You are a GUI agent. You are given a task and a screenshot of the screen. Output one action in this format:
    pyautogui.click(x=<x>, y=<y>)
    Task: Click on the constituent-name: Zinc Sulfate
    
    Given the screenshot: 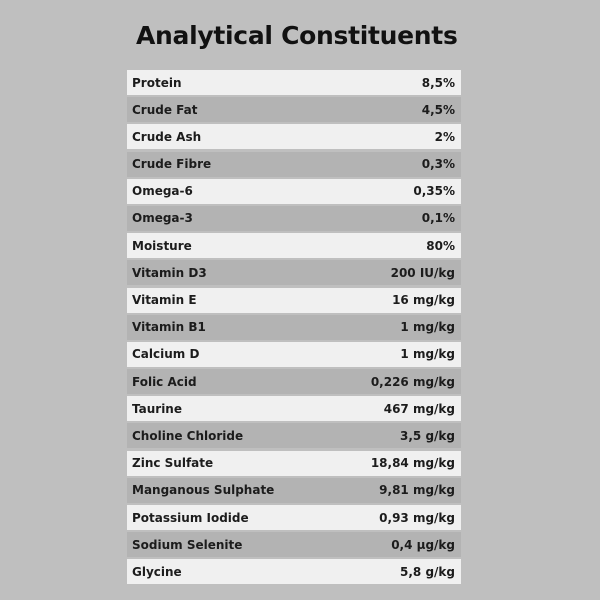 What is the action you would take?
    pyautogui.click(x=173, y=463)
    